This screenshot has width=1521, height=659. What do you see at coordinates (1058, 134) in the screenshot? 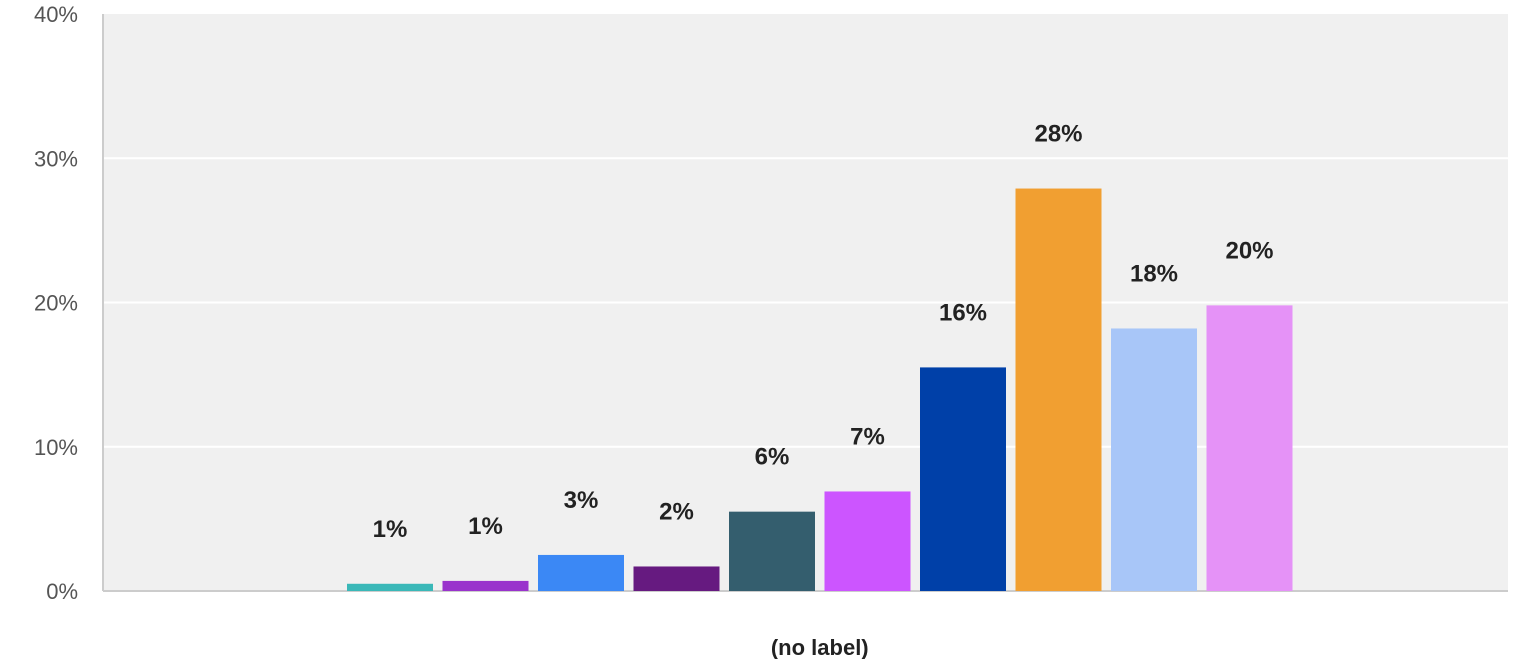
I see `data-label: 28%` at bounding box center [1058, 134].